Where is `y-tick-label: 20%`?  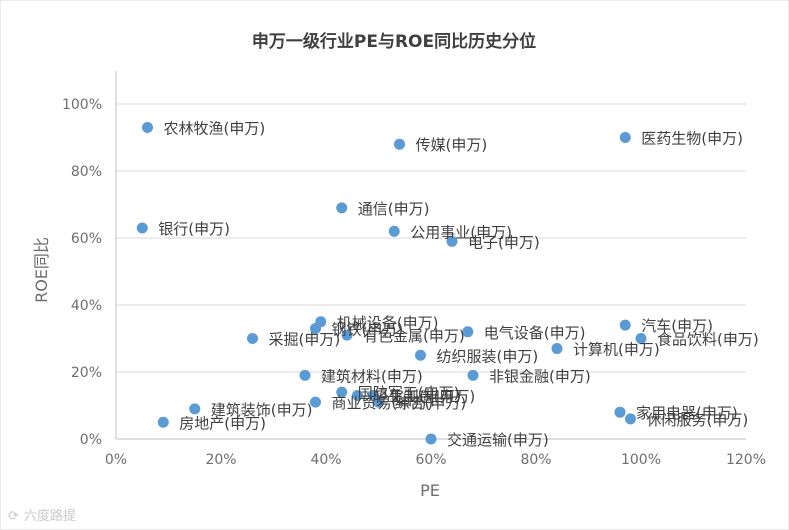
y-tick-label: 20% is located at coordinates (86, 373).